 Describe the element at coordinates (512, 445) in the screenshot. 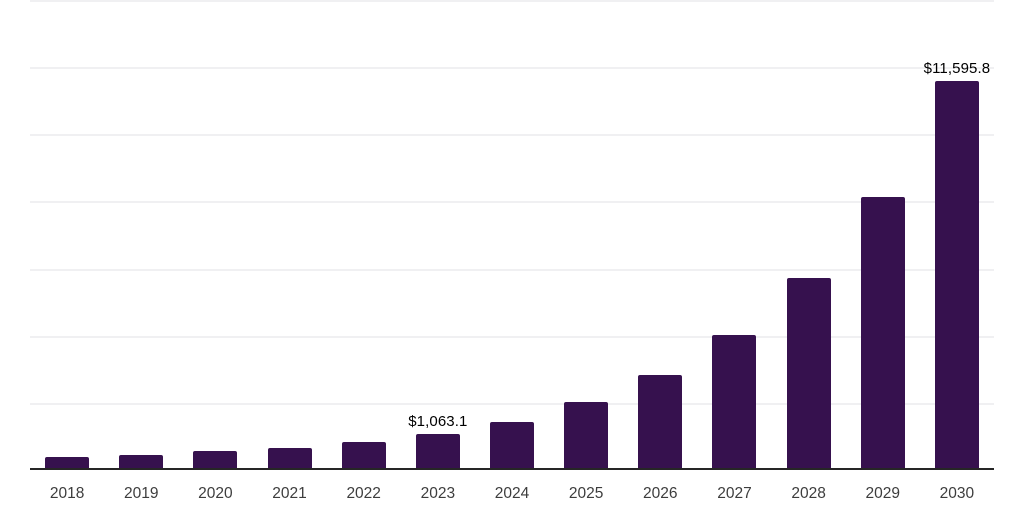

I see `bar-2024` at that location.